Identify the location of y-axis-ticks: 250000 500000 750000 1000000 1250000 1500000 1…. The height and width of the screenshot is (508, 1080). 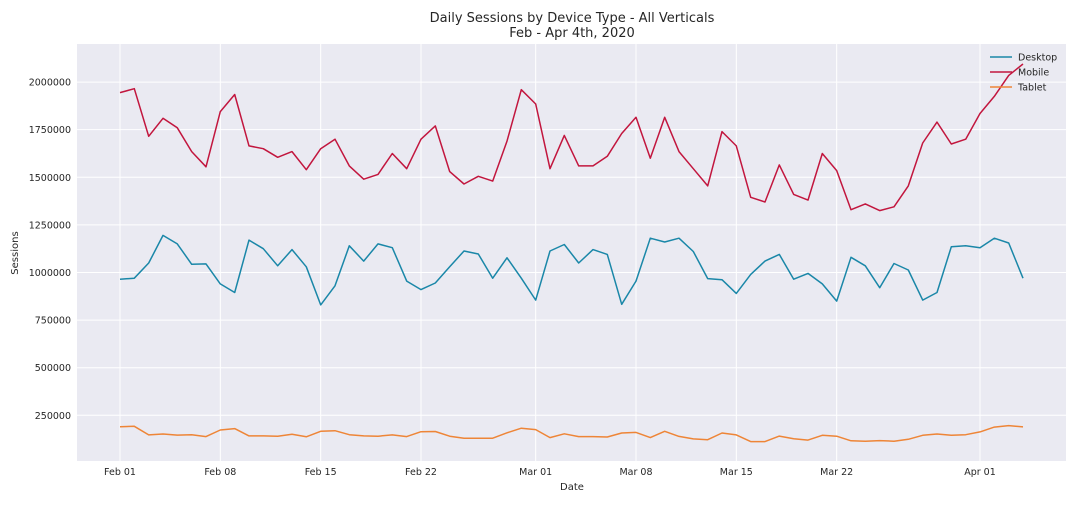
(50, 250).